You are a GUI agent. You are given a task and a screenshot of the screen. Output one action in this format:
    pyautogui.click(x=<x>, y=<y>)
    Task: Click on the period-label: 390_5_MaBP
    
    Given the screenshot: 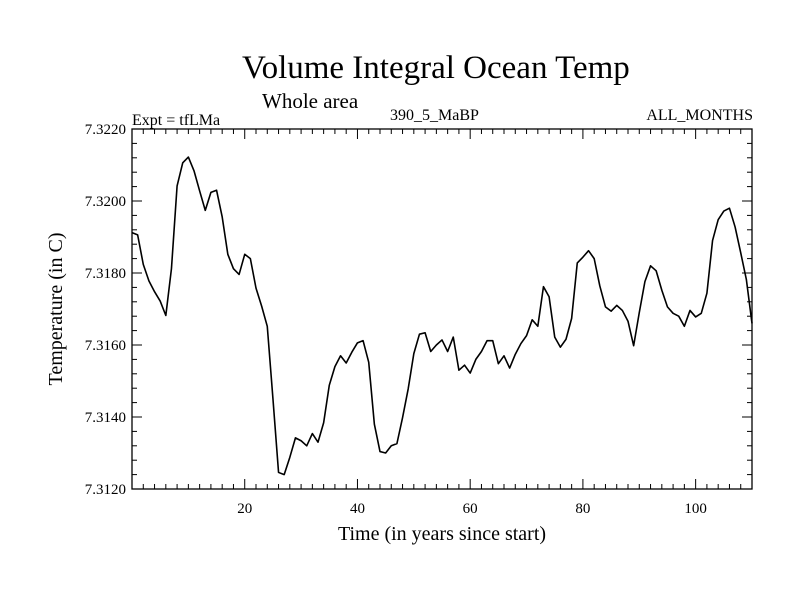 What is the action you would take?
    pyautogui.click(x=434, y=115)
    